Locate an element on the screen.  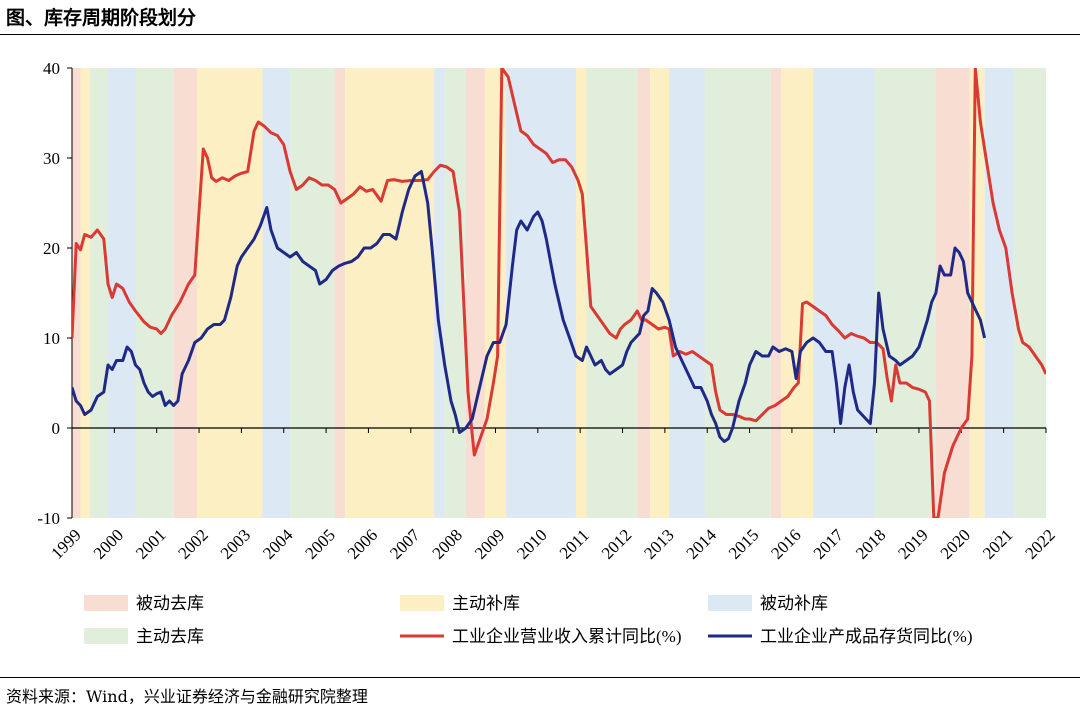
x-tick-label: 2015 is located at coordinates (743, 543).